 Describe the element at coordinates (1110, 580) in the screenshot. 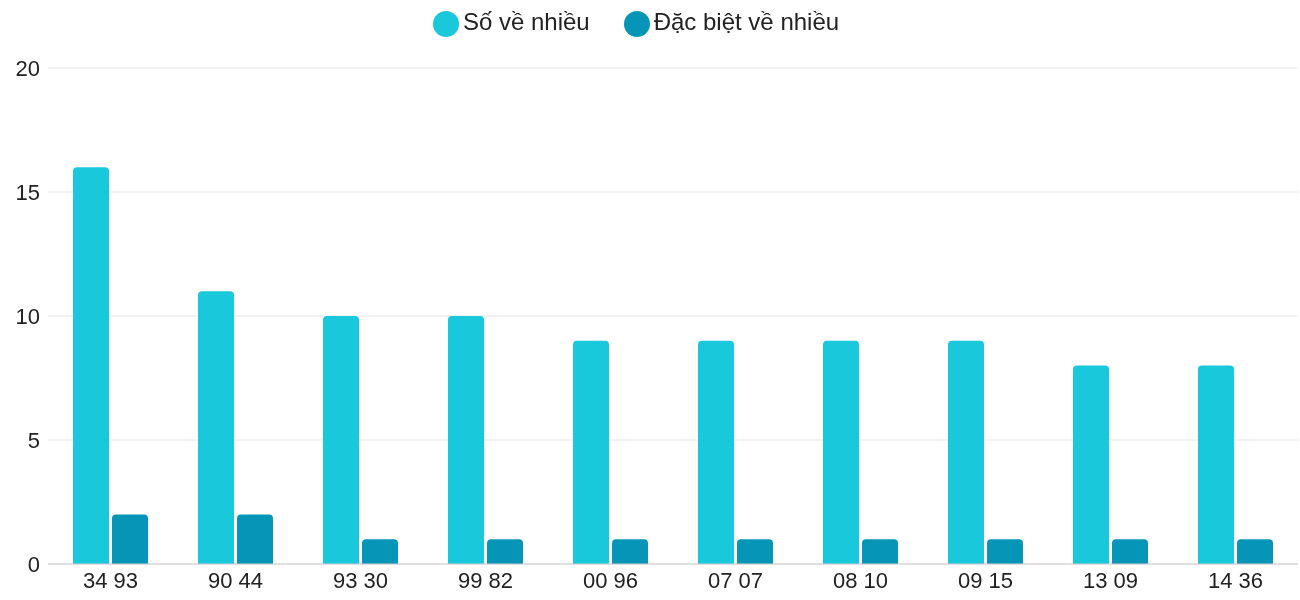

I see `x-tick-label: 13 09` at that location.